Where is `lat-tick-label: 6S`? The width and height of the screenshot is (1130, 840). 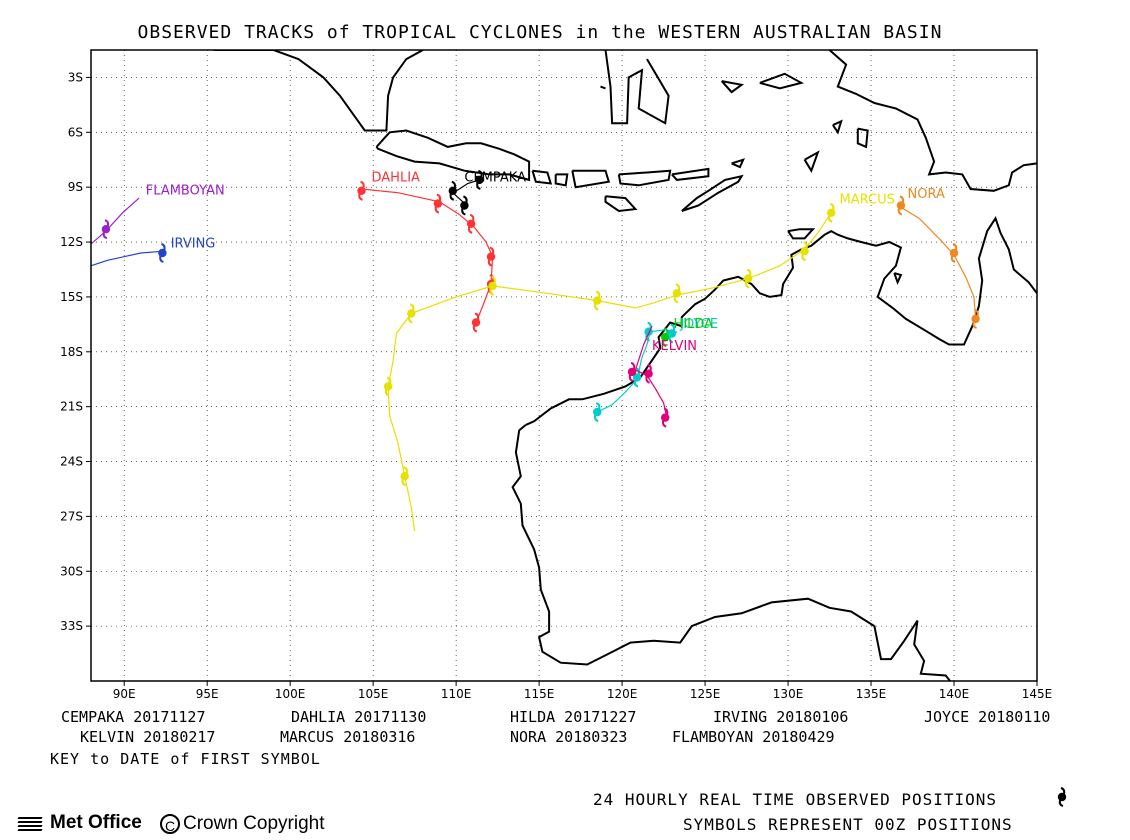 lat-tick-label: 6S is located at coordinates (75, 132).